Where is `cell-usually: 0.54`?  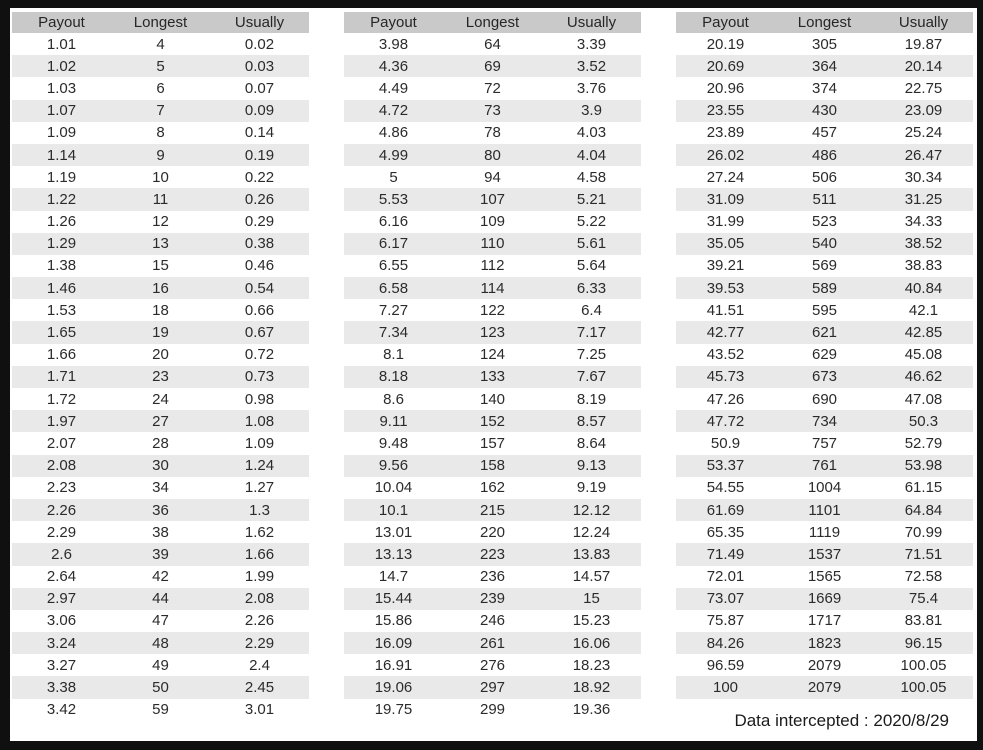 cell-usually: 0.54 is located at coordinates (259, 288).